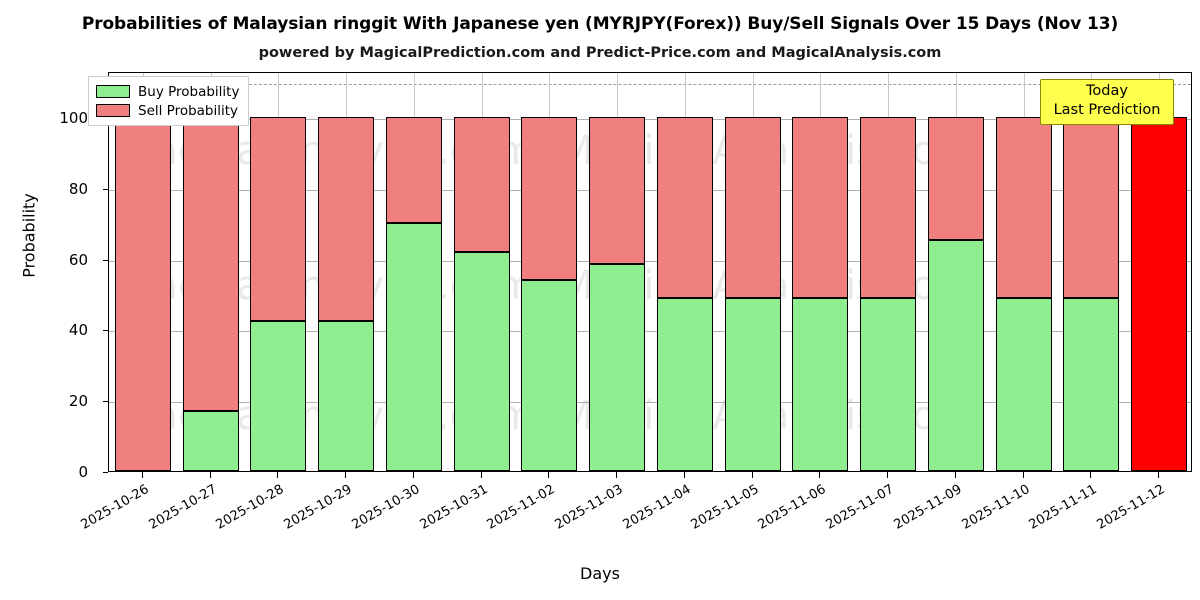 This screenshot has height=600, width=1200. I want to click on legend-item-0: Buy Probability, so click(167, 91).